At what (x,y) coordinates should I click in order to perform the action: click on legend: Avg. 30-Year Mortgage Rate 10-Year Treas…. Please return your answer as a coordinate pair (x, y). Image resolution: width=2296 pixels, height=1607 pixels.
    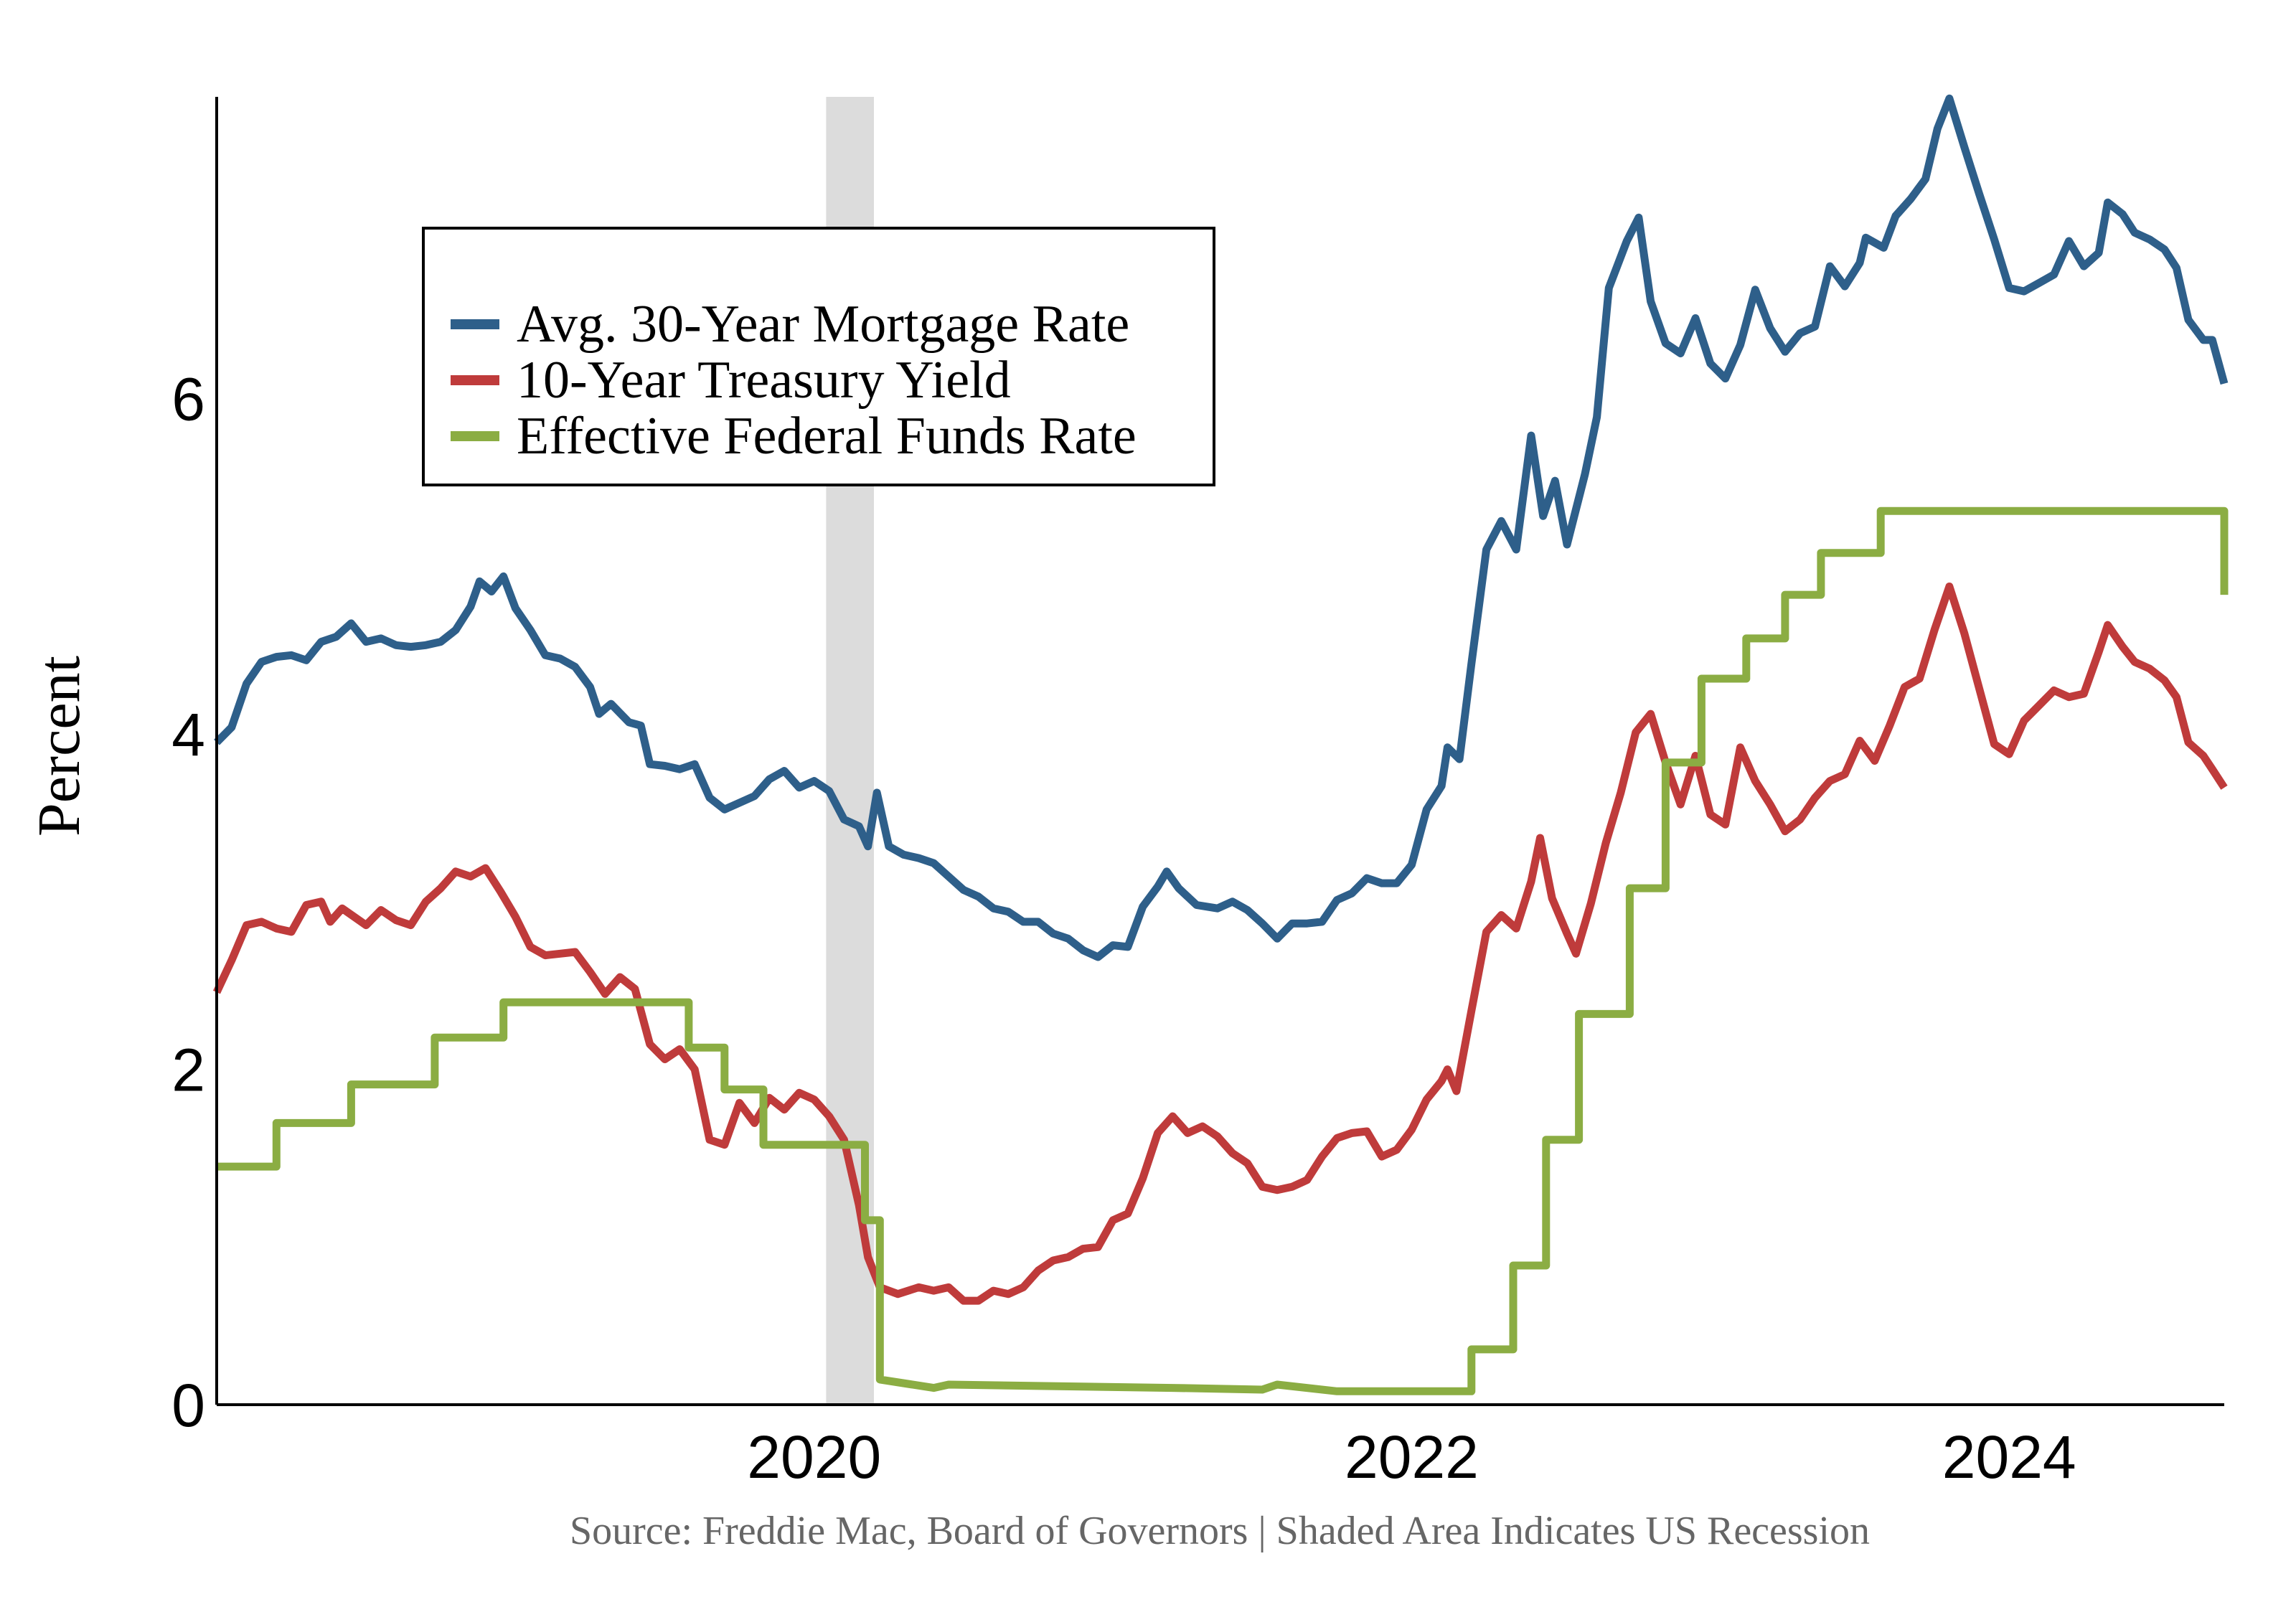
    Looking at the image, I should click on (819, 356).